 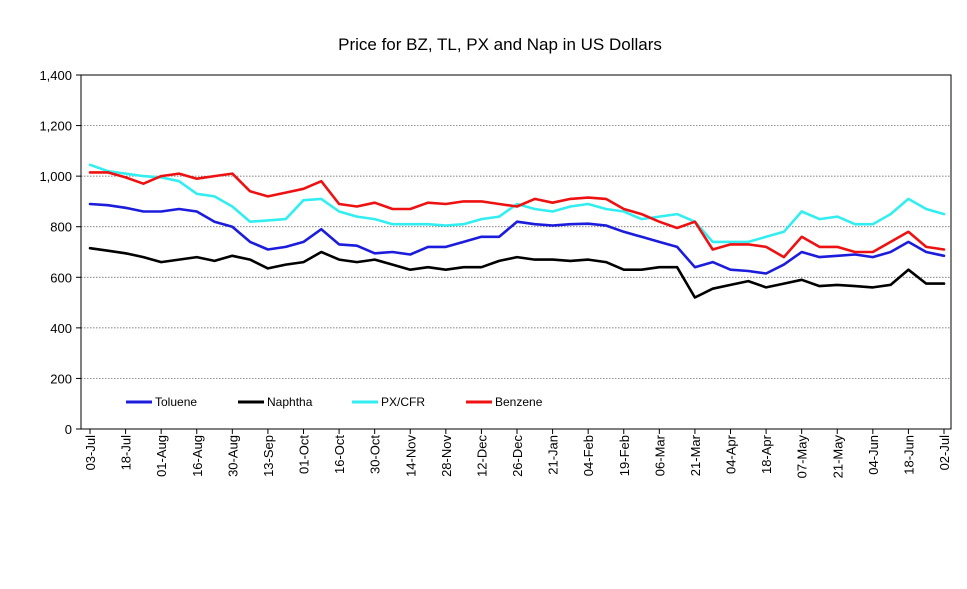 What do you see at coordinates (176, 402) in the screenshot?
I see `legend-label-toluene: Toluene` at bounding box center [176, 402].